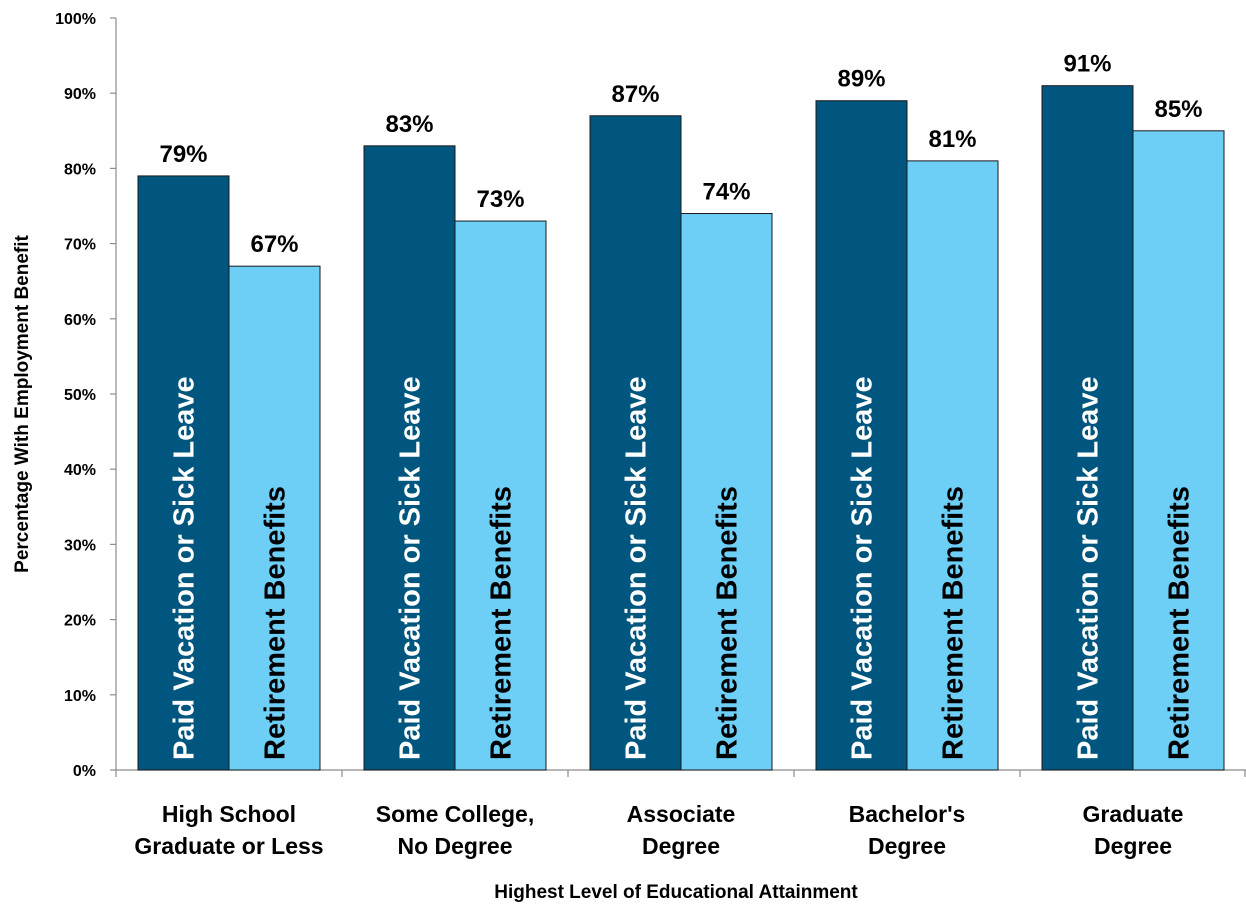  I want to click on y-tick-label: 40%, so click(80, 470).